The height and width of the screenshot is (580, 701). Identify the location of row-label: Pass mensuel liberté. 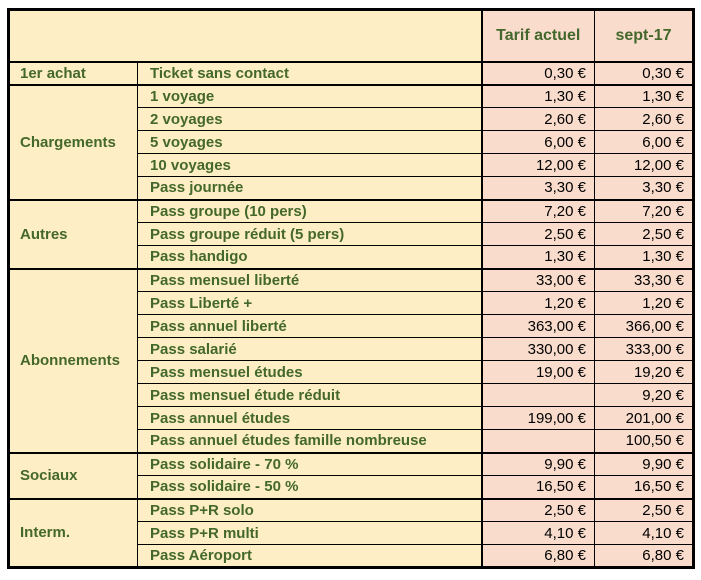
(309, 279).